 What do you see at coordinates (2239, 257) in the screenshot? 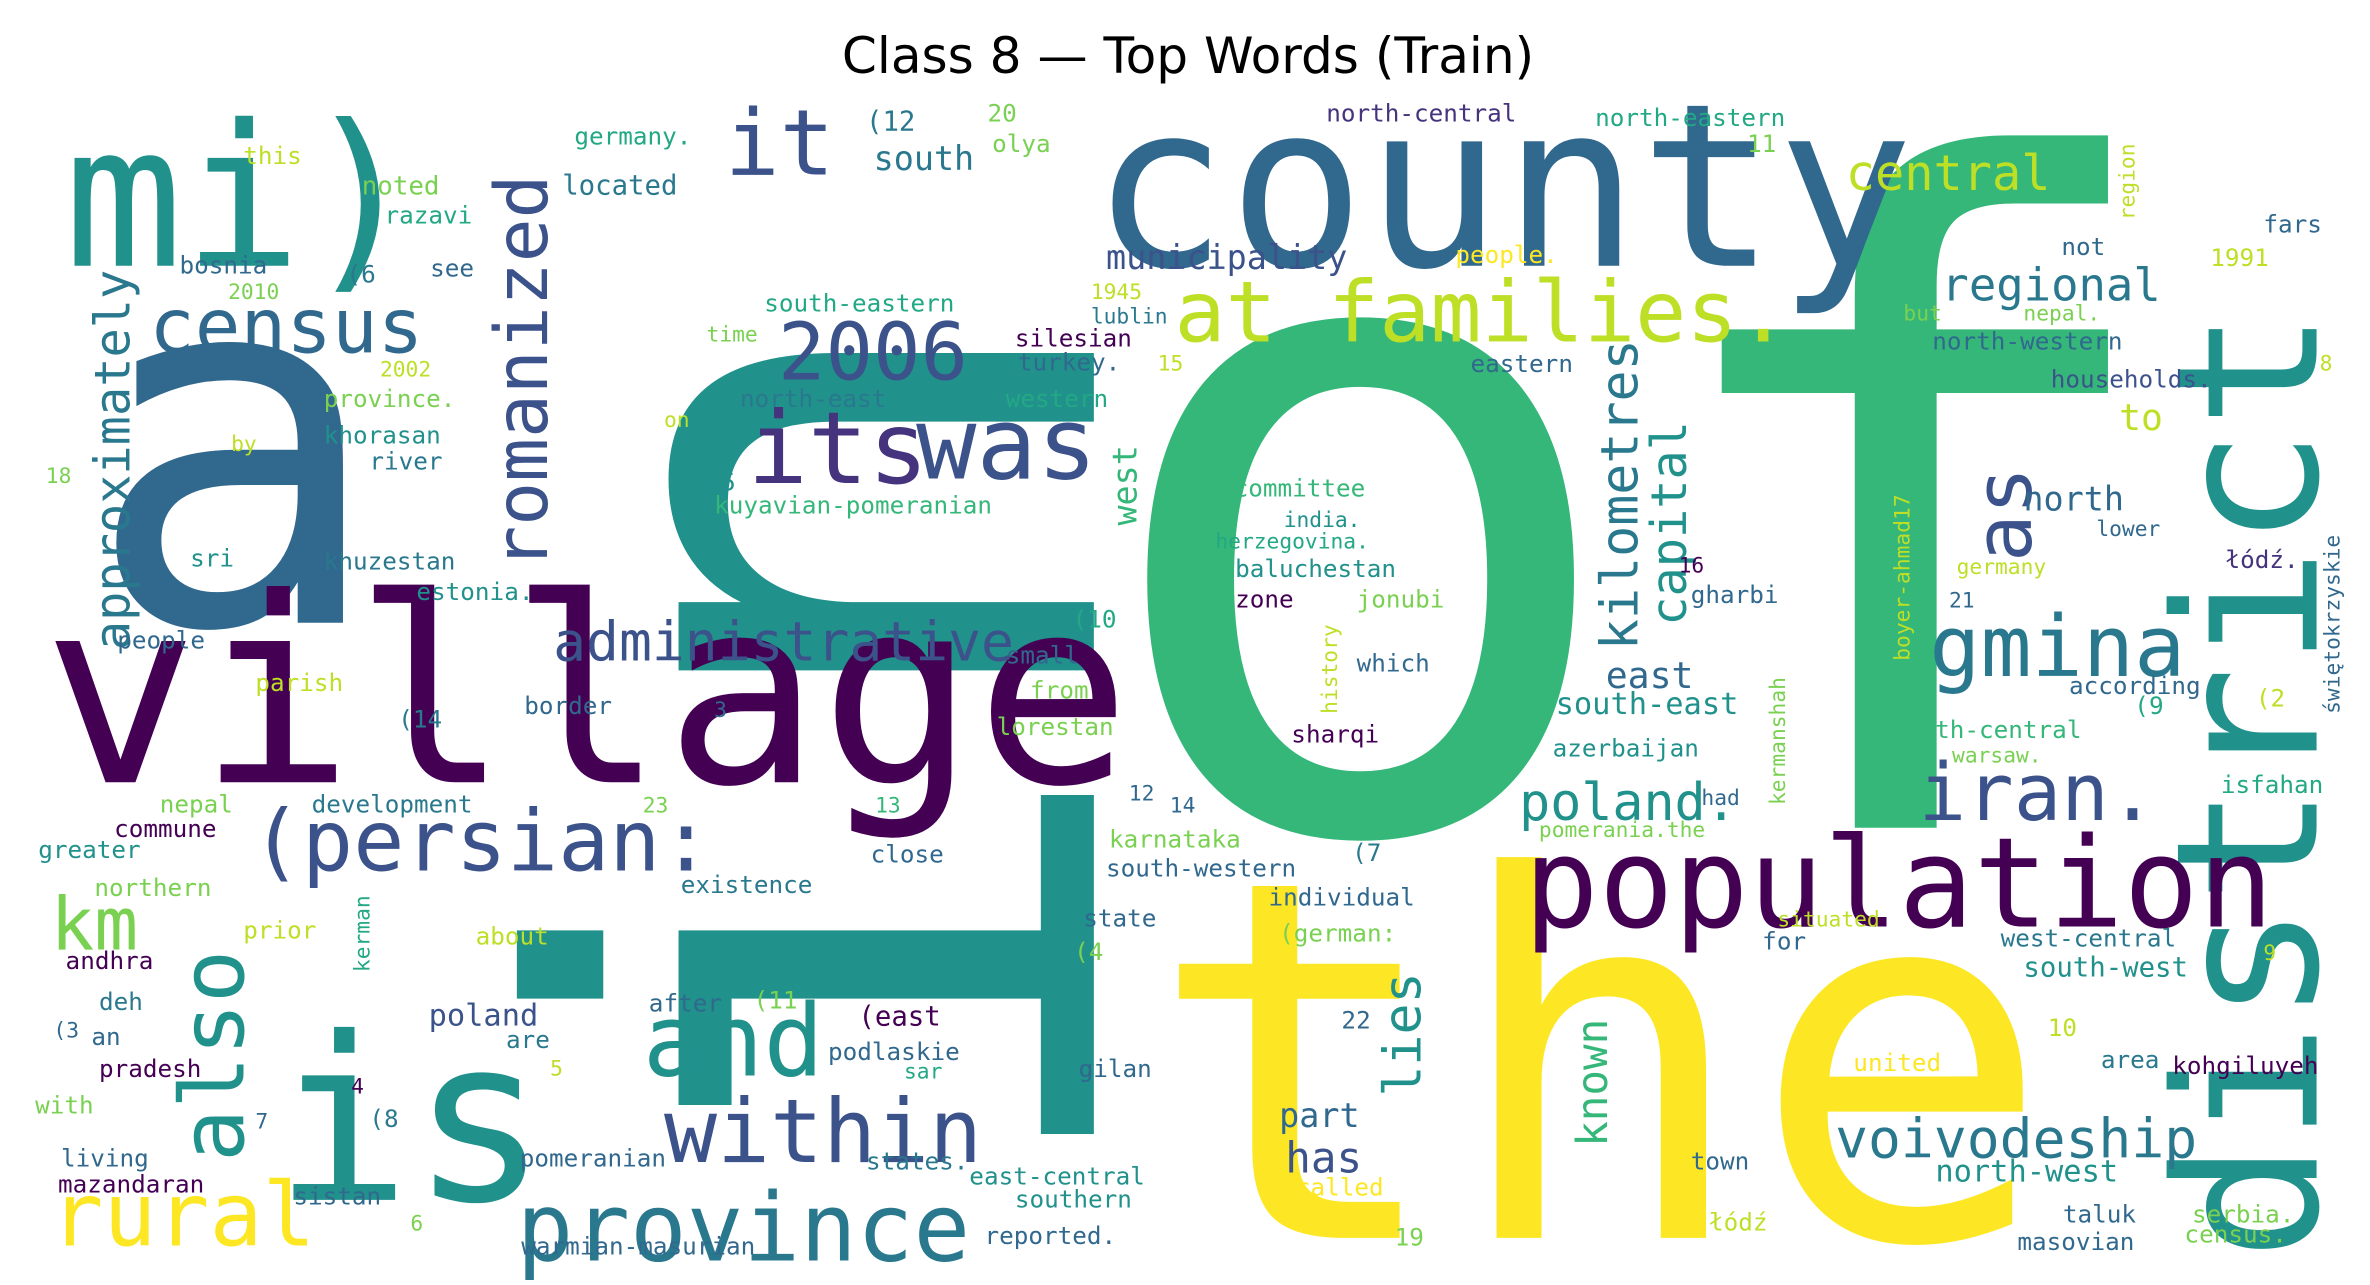
I see `word: 1991` at bounding box center [2239, 257].